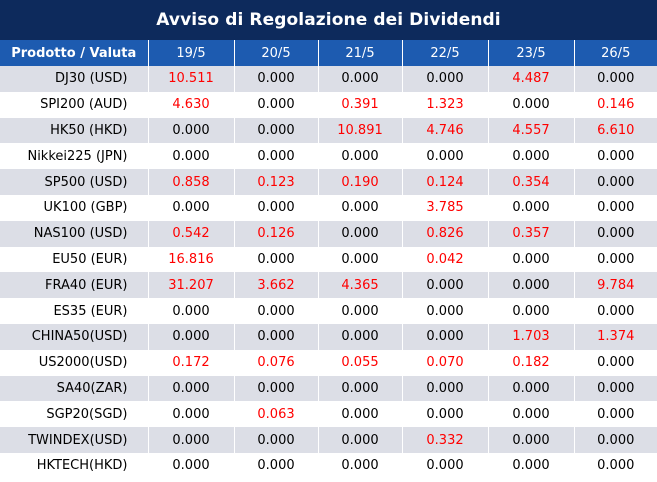  What do you see at coordinates (190, 79) in the screenshot?
I see `dividend-value-cell: 10.511` at bounding box center [190, 79].